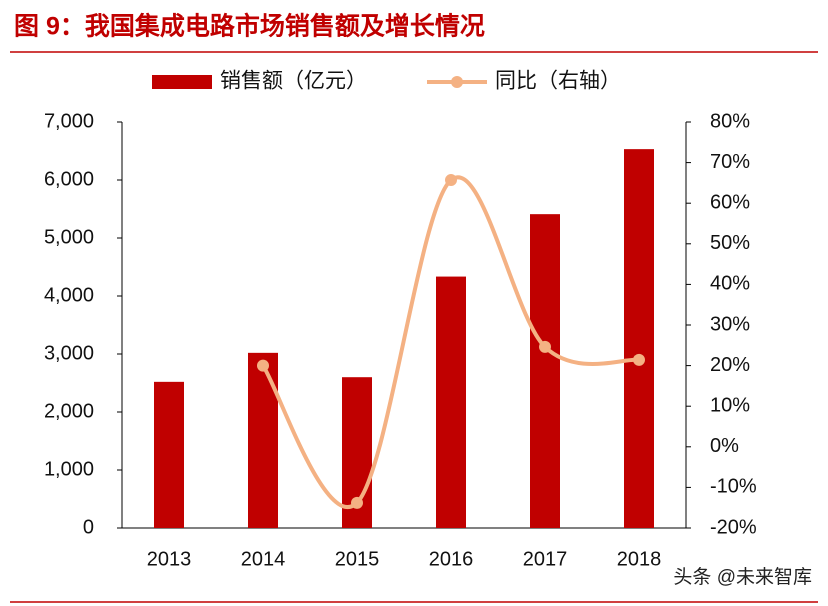  I want to click on x-tick-label: 2014, so click(263, 559).